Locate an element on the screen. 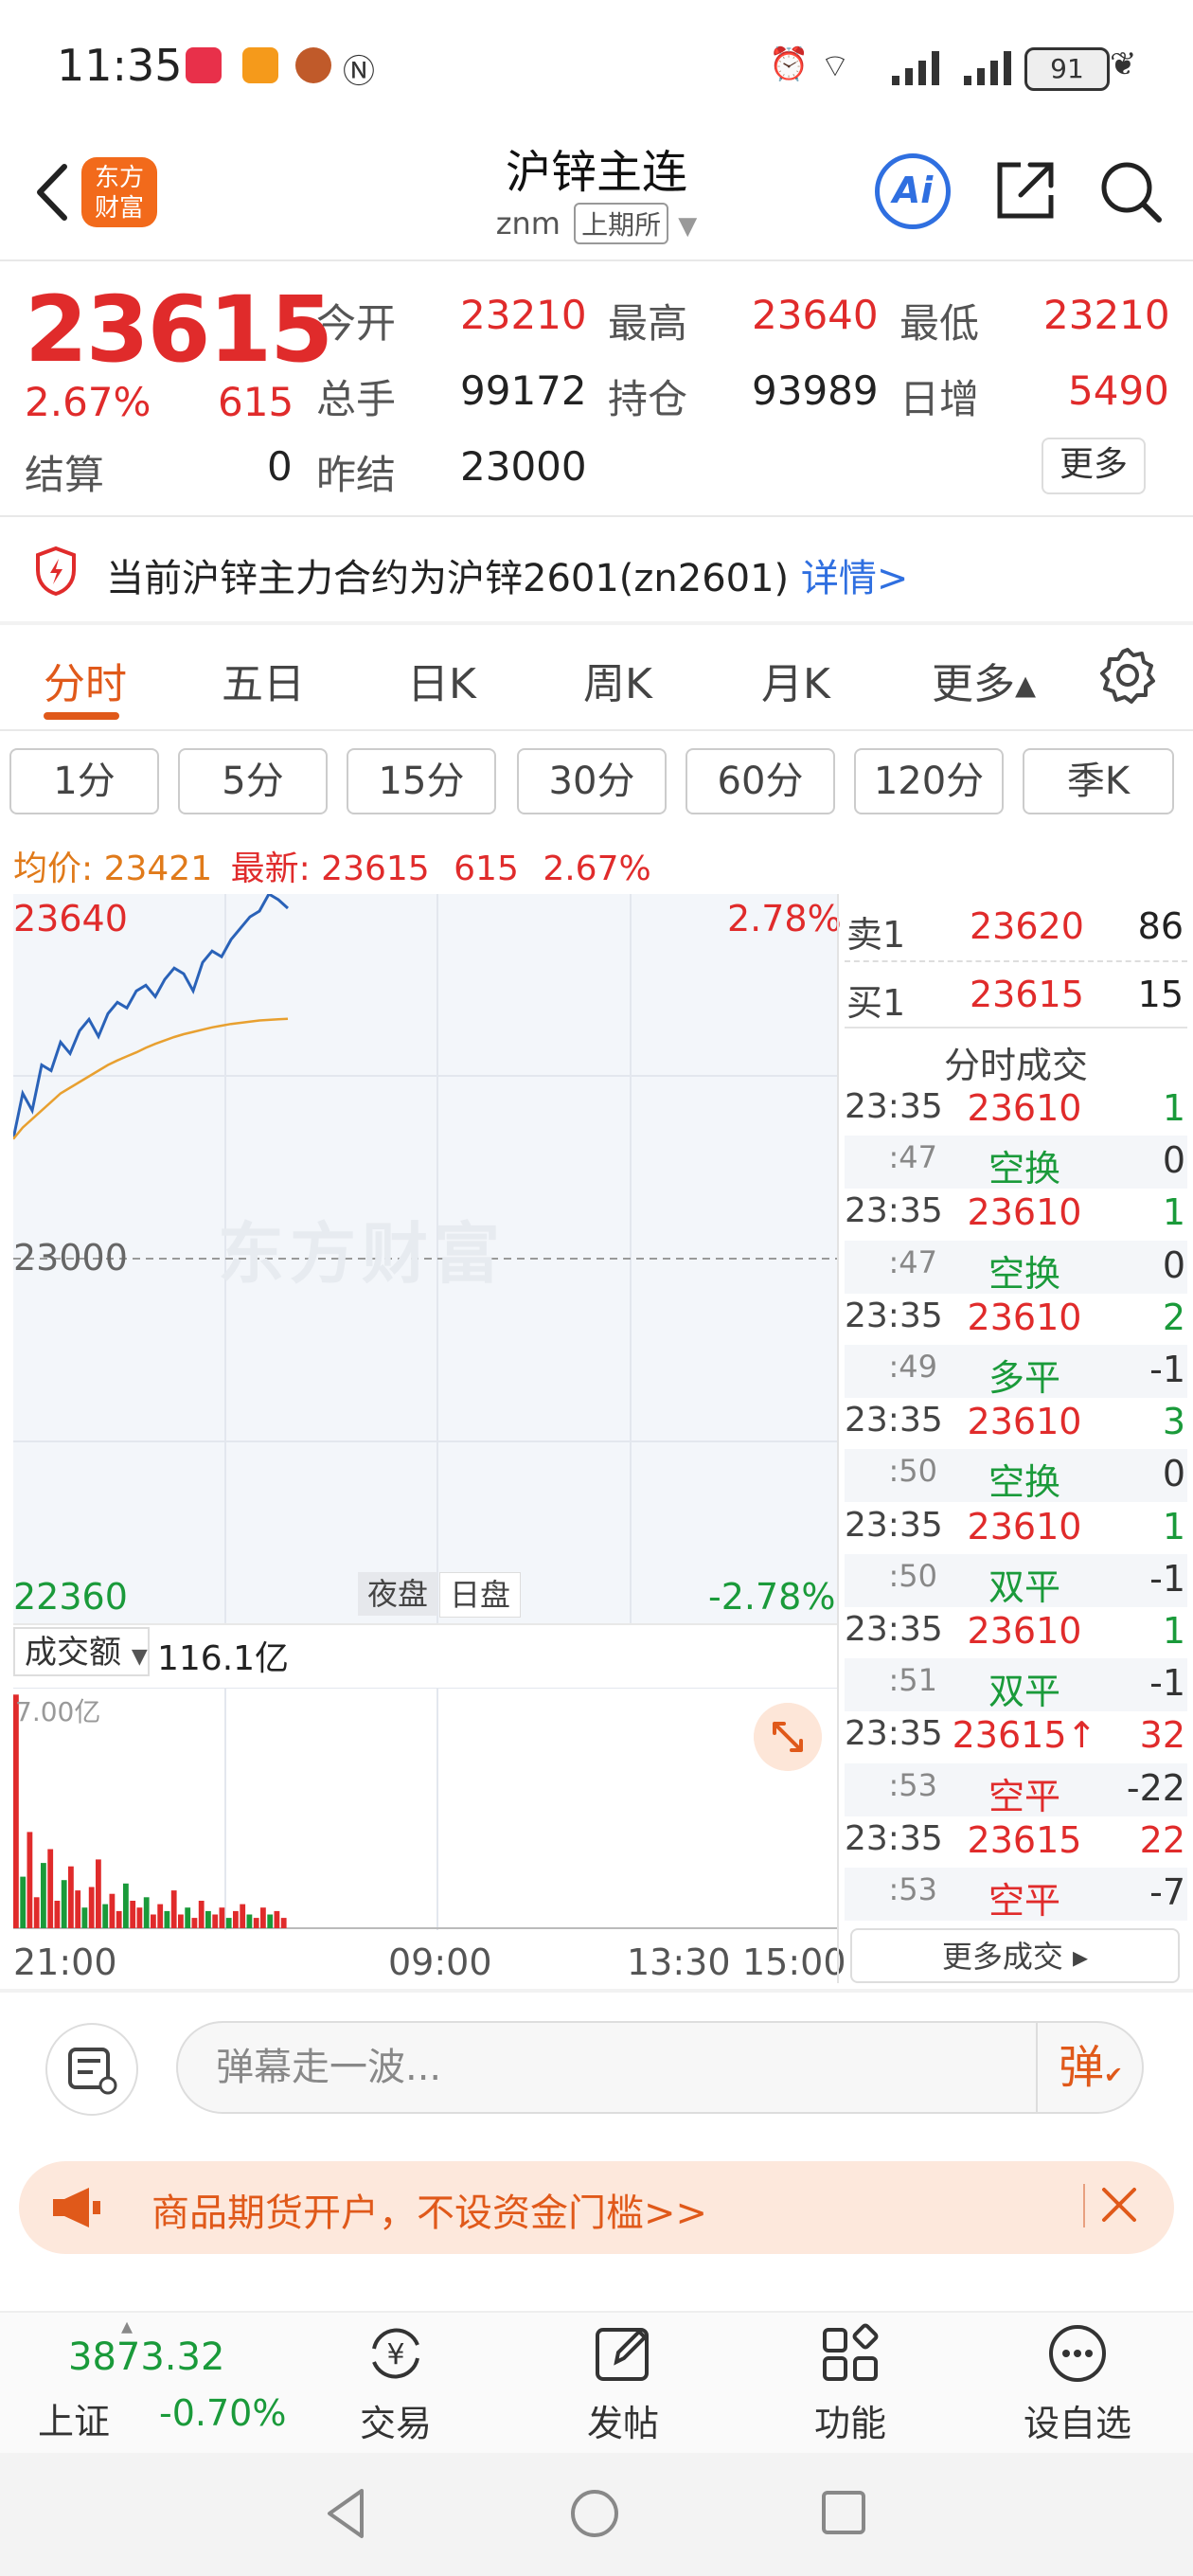  nav-trade-label: 交易 is located at coordinates (395, 2423).